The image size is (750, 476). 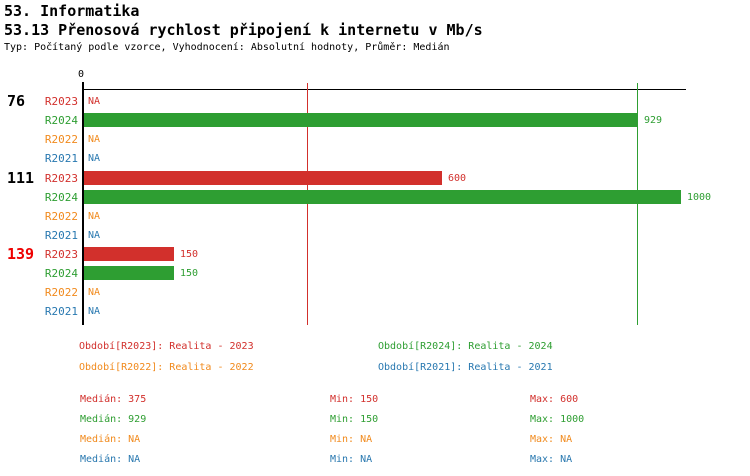 What do you see at coordinates (699, 197) in the screenshot?
I see `bar-value-label-R2024: 1000` at bounding box center [699, 197].